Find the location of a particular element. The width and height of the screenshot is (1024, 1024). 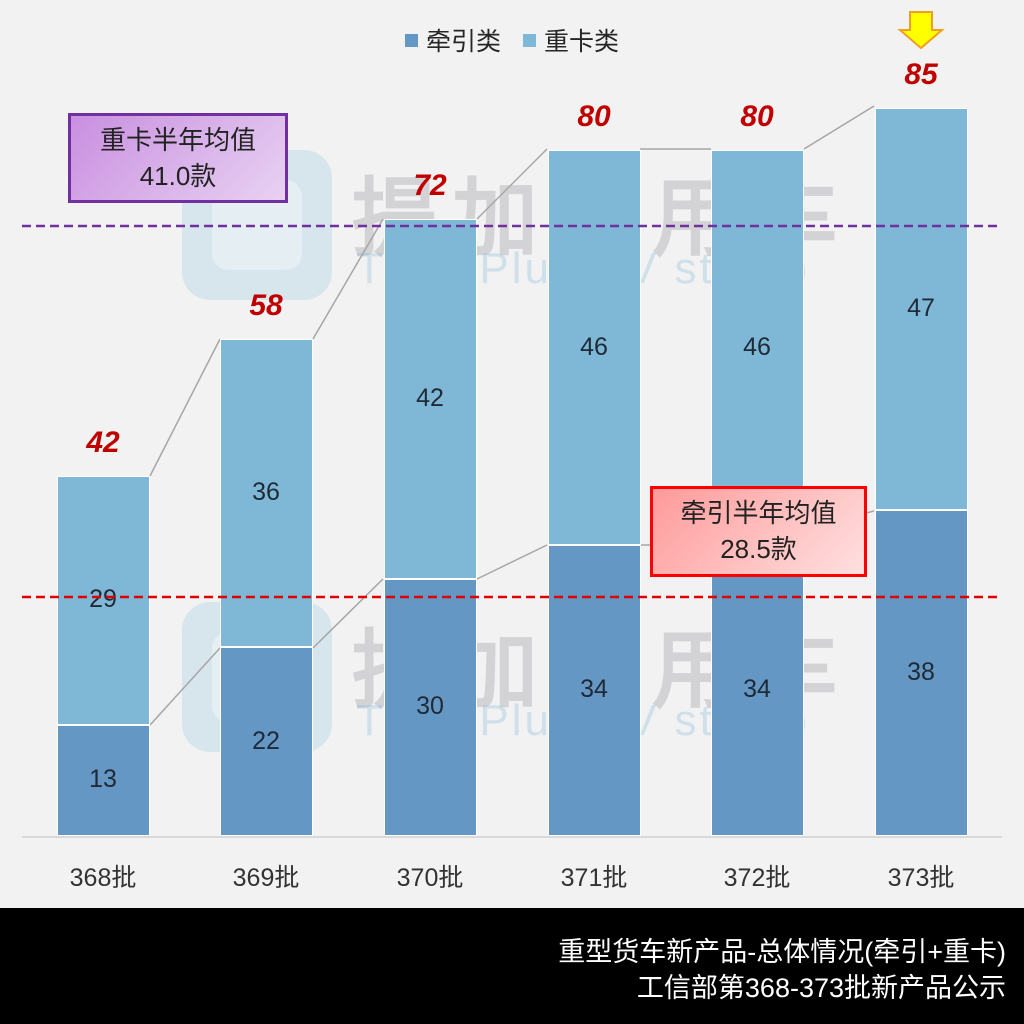

heavy-avg-value: 41.0款 is located at coordinates (178, 176).